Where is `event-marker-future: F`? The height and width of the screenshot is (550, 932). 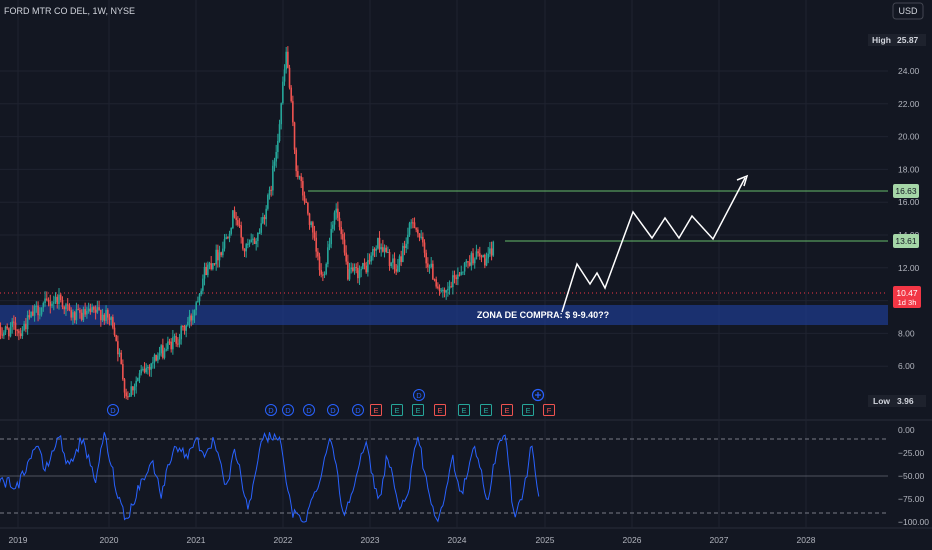 event-marker-future: F is located at coordinates (549, 410).